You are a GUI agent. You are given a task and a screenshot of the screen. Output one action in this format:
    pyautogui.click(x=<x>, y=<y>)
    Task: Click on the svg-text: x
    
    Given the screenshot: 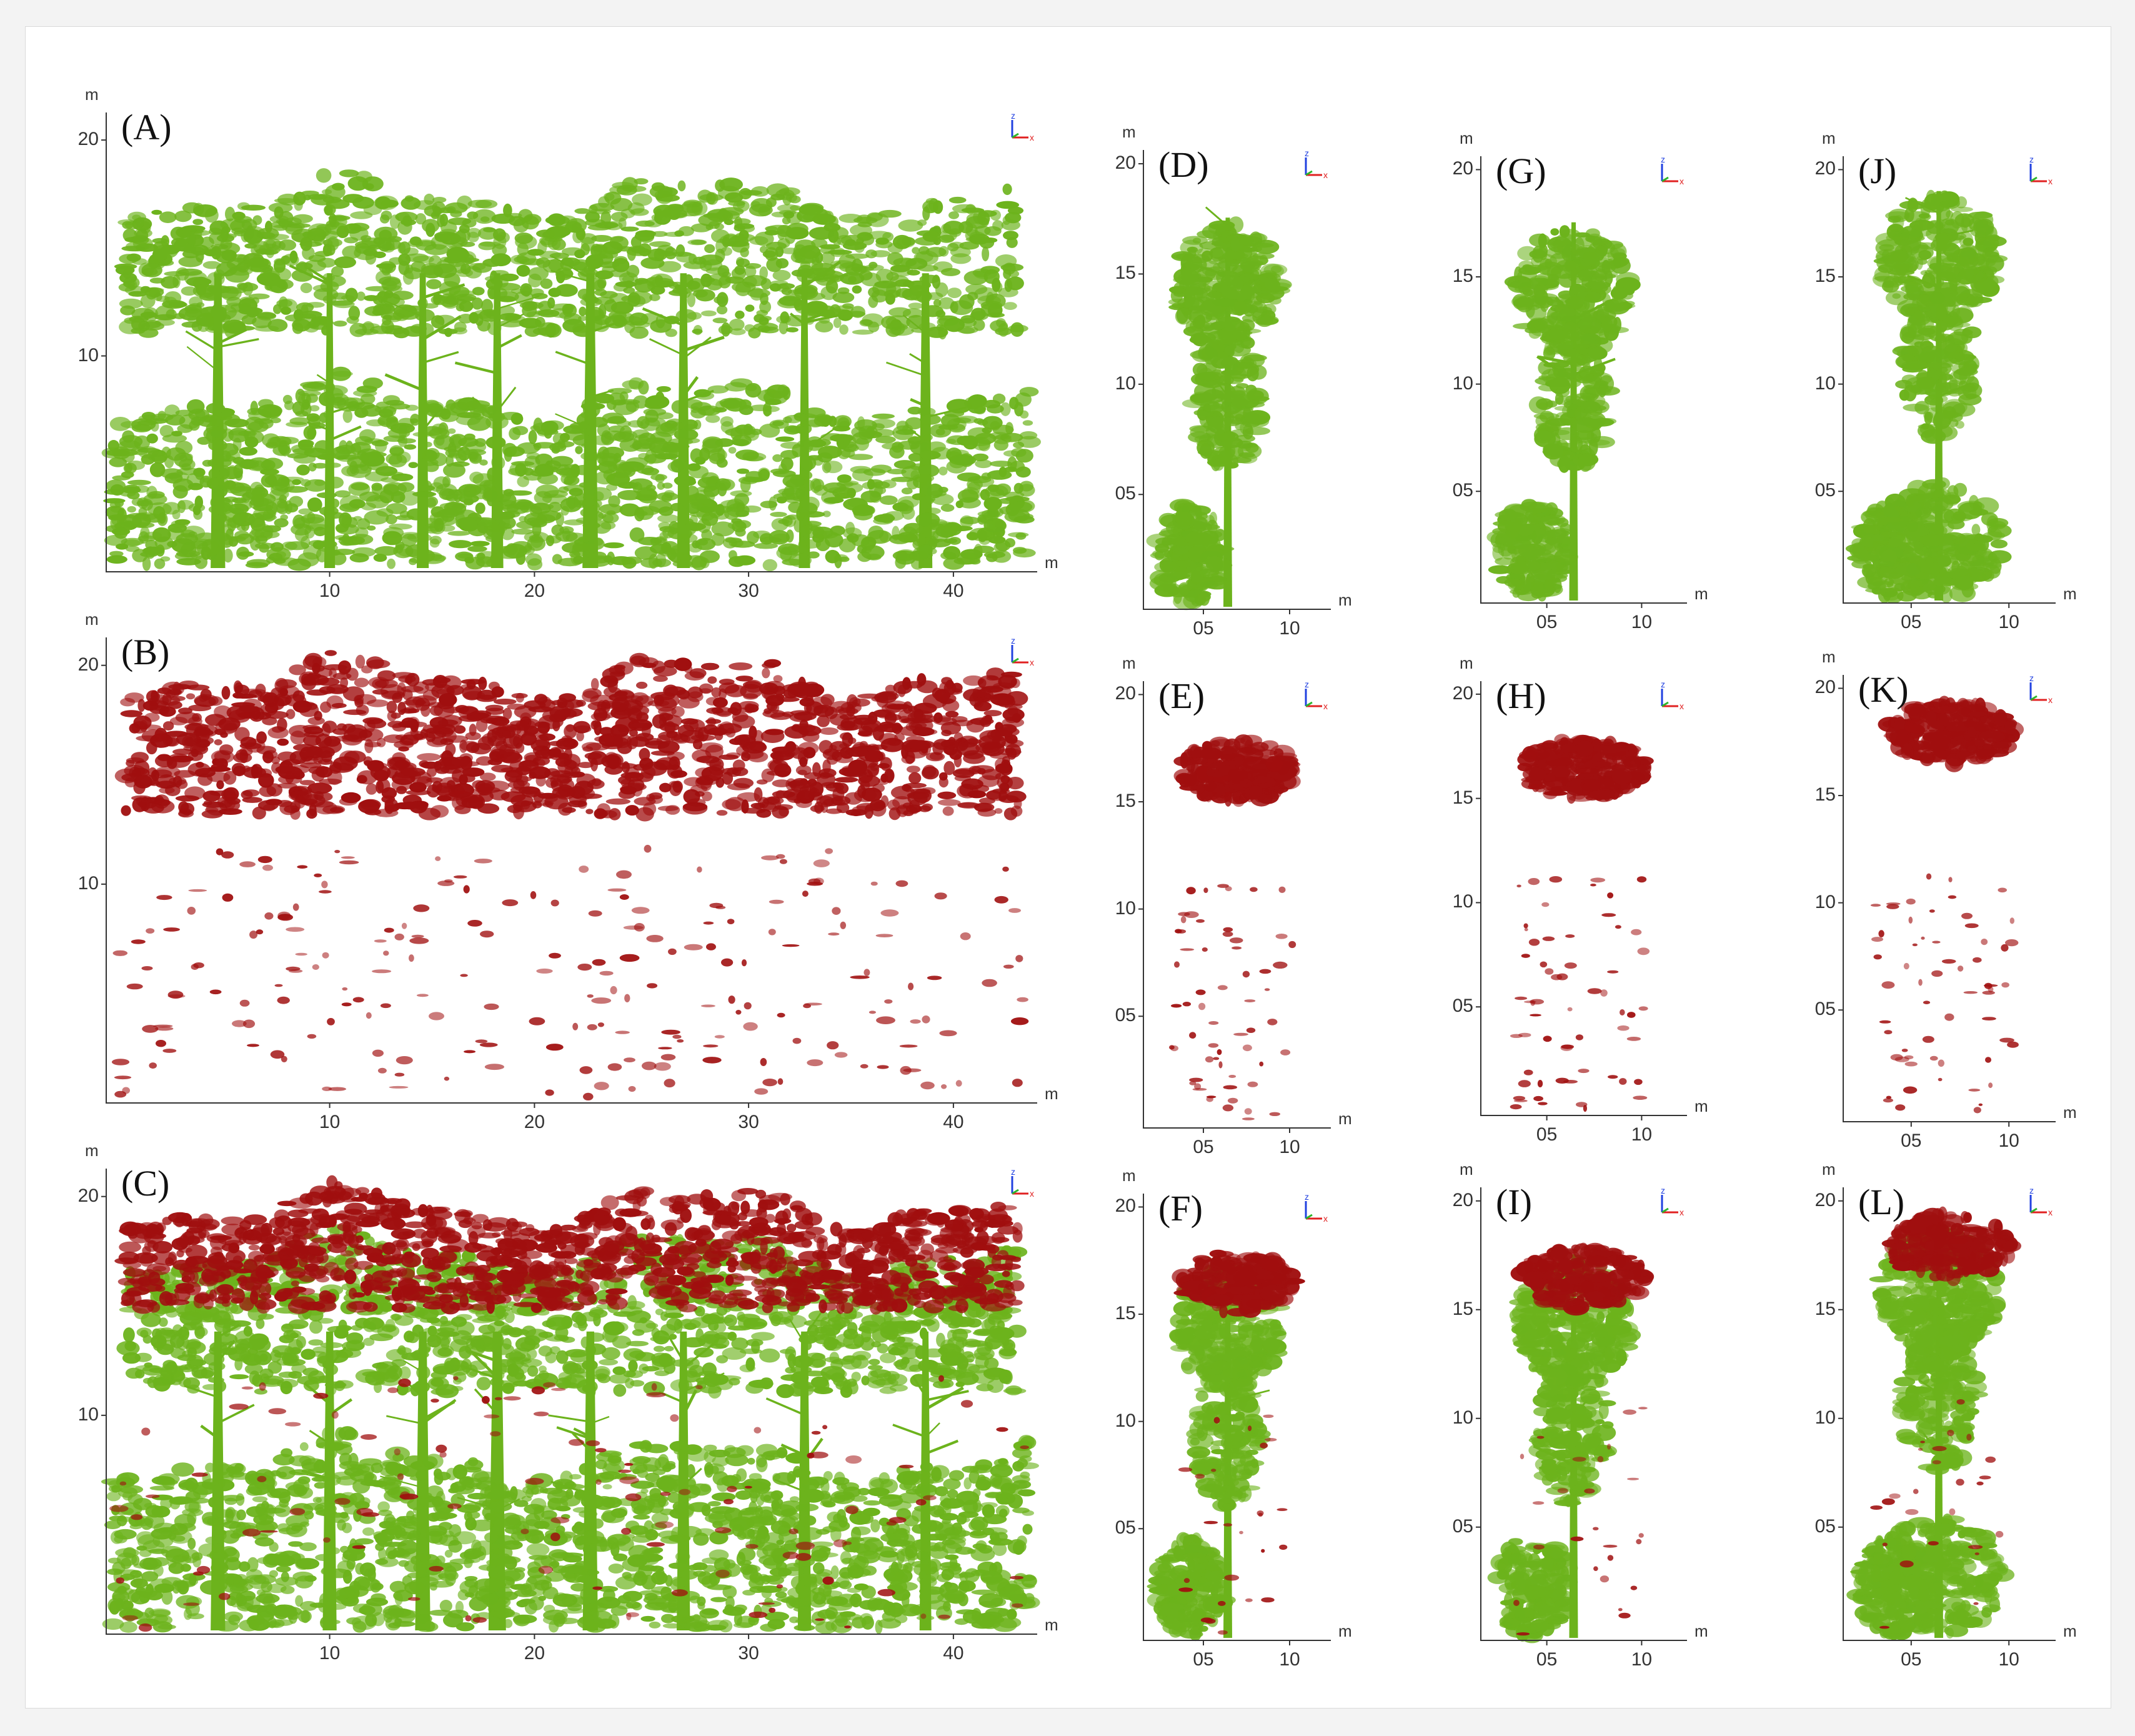 What is the action you would take?
    pyautogui.click(x=1032, y=137)
    